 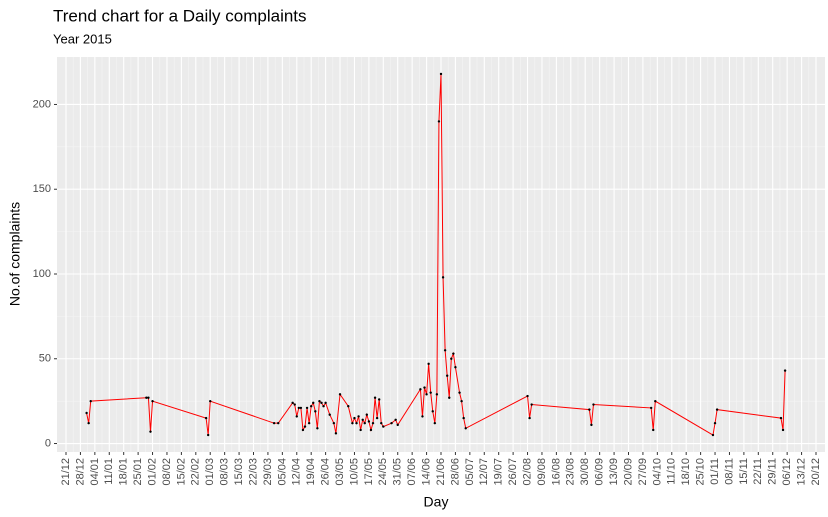 I want to click on x-tick-label: 02/08, so click(x=527, y=472).